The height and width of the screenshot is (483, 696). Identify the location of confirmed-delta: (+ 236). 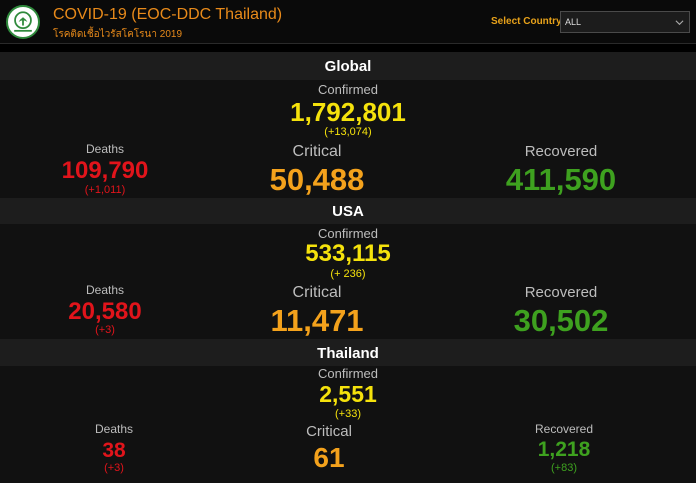
(348, 274).